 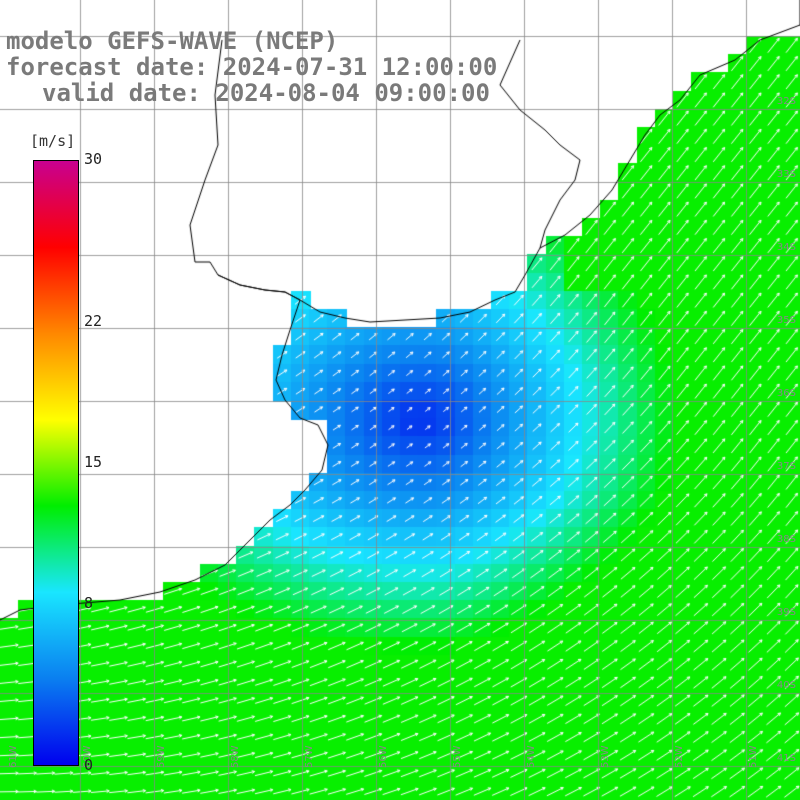 What do you see at coordinates (786, 466) in the screenshot?
I see `latitude-label: 37S` at bounding box center [786, 466].